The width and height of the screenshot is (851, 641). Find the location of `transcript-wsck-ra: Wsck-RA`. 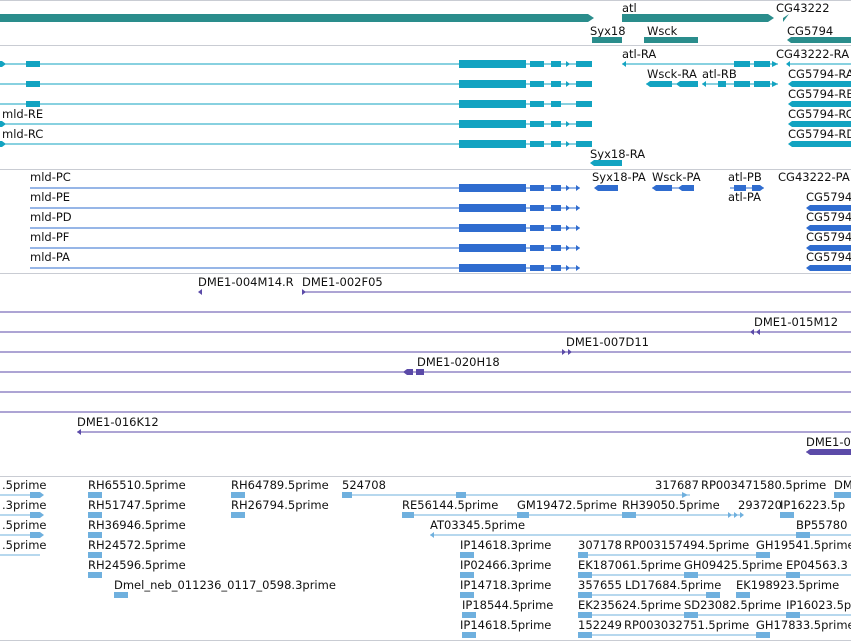

transcript-wsck-ra: Wsck-RA is located at coordinates (672, 77).